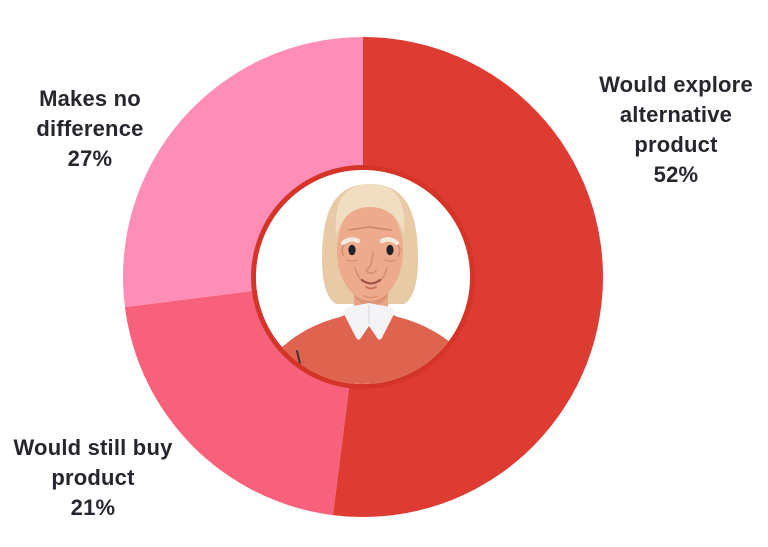 The width and height of the screenshot is (768, 547). I want to click on avatar-right-eye, so click(390, 250).